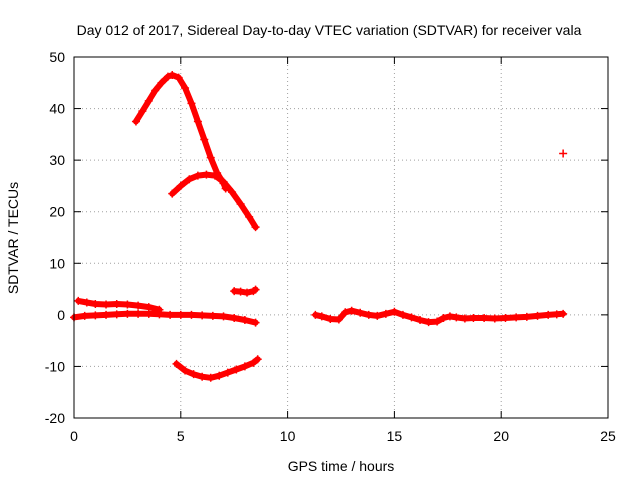 This screenshot has height=480, width=640. I want to click on y-tick-label: 50, so click(57, 57).